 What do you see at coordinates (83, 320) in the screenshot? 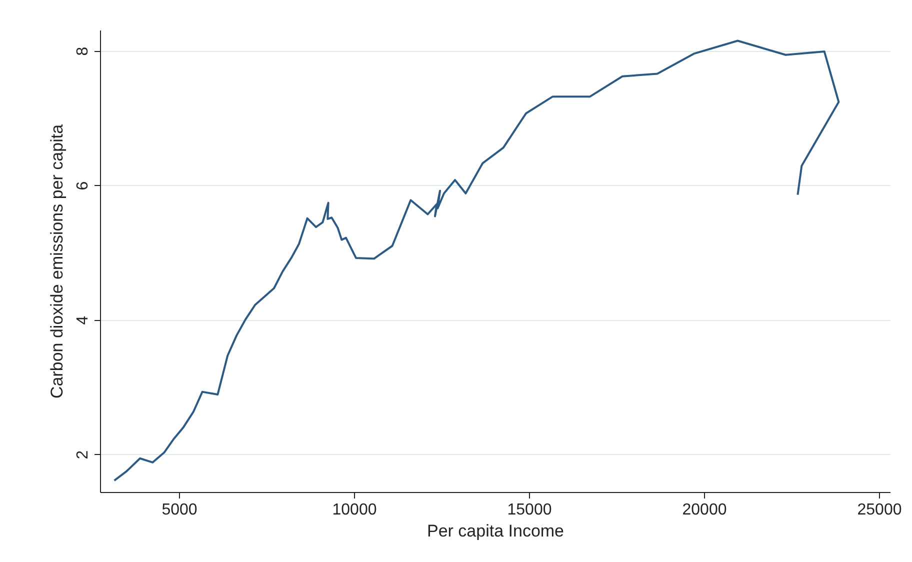
I see `y-tick-label: 4` at bounding box center [83, 320].